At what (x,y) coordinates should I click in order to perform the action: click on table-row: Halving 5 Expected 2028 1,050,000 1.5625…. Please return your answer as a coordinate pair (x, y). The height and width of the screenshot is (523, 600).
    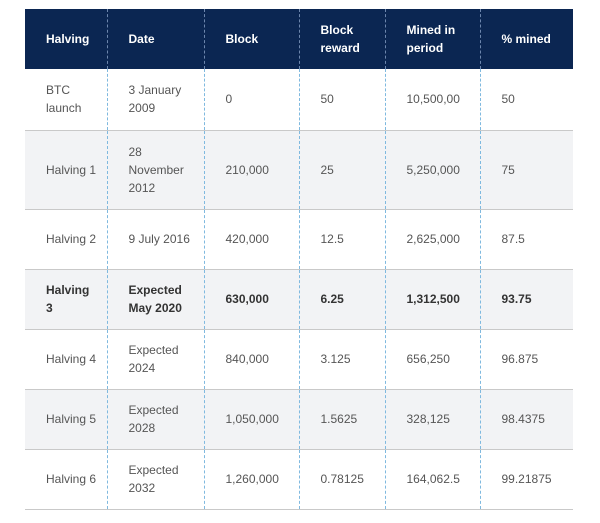
    Looking at the image, I should click on (299, 419).